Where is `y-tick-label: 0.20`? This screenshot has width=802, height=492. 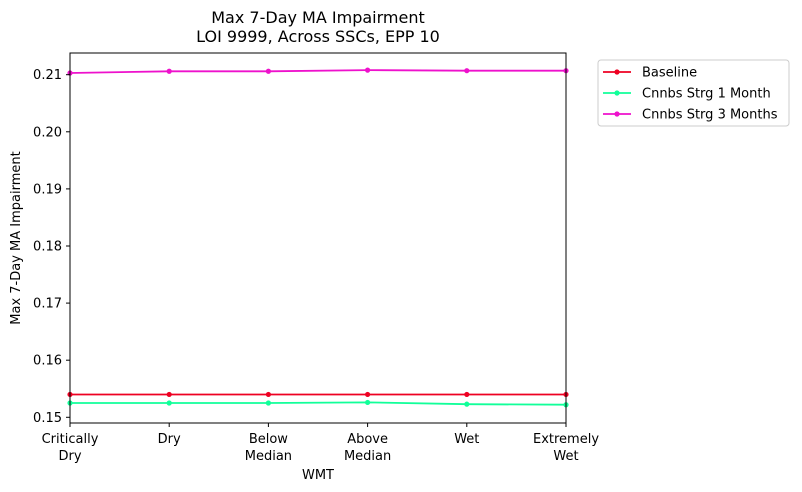 y-tick-label: 0.20 is located at coordinates (47, 132).